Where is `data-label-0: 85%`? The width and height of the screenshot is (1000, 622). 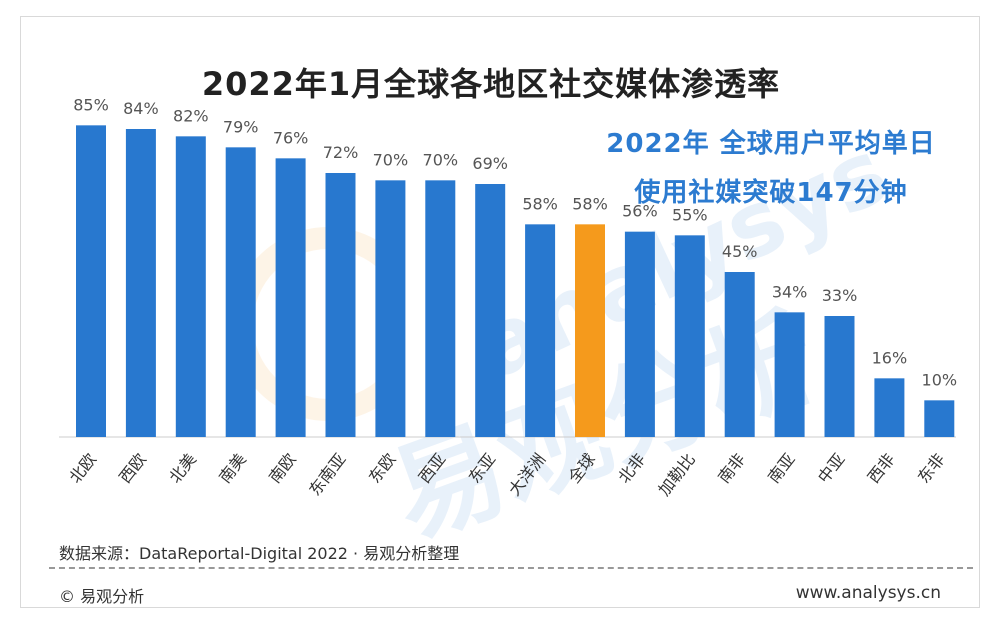 data-label-0: 85% is located at coordinates (91, 104).